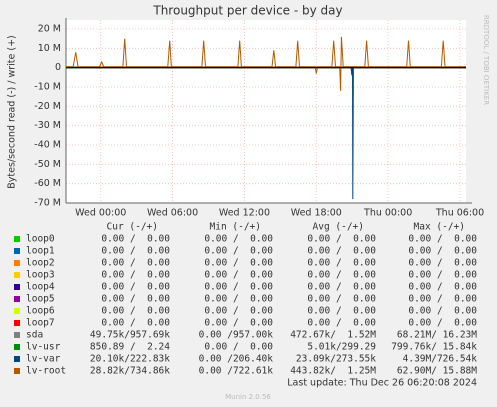 This screenshot has width=497, height=407. I want to click on x-tick-label: Wed 12:00, so click(244, 213).